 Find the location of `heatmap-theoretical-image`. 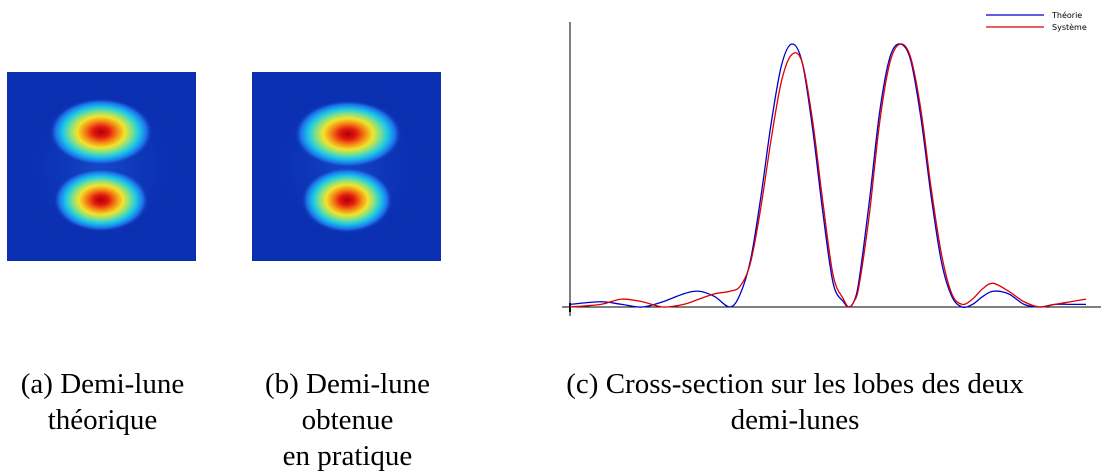

heatmap-theoretical-image is located at coordinates (101, 166).